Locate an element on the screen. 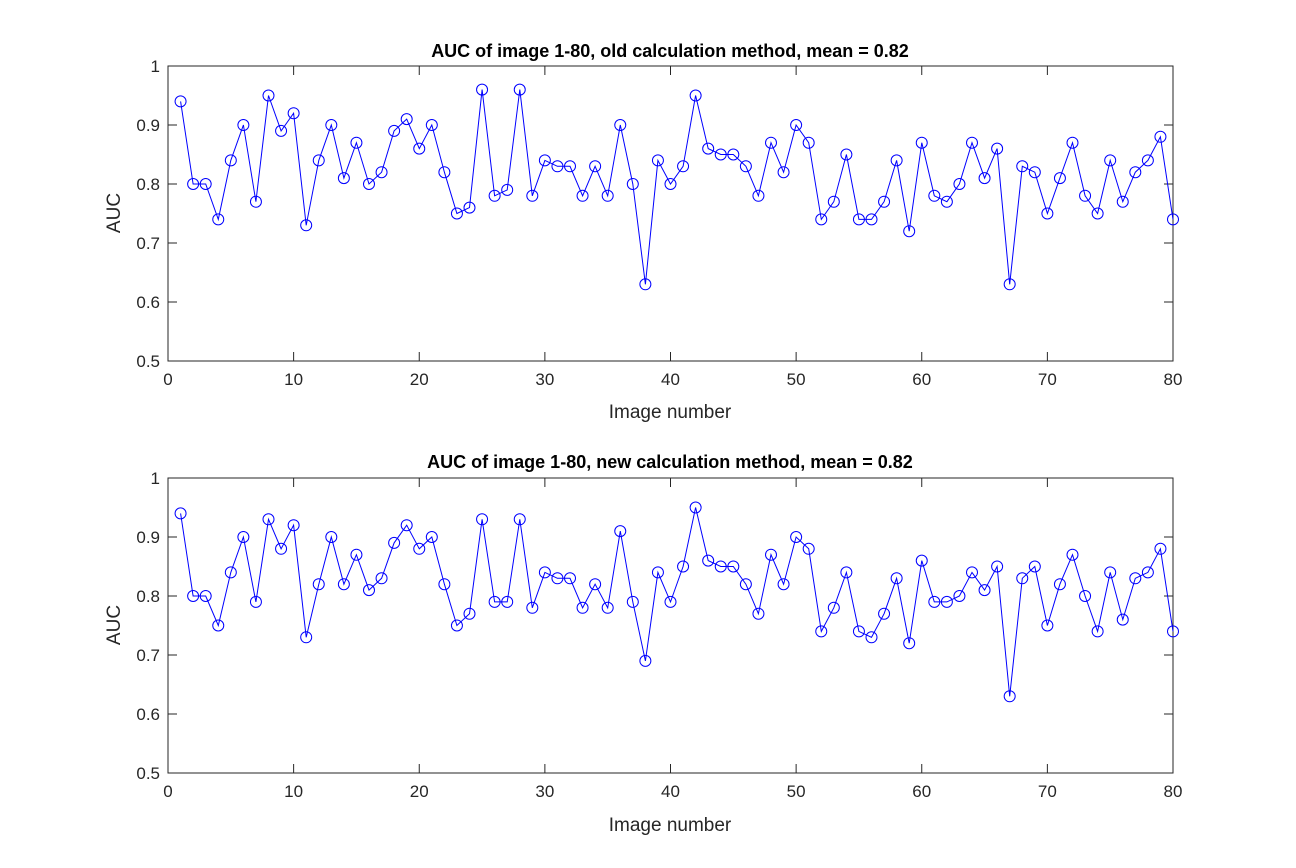 The width and height of the screenshot is (1296, 868). x-tick-label: 80 is located at coordinates (1173, 791).